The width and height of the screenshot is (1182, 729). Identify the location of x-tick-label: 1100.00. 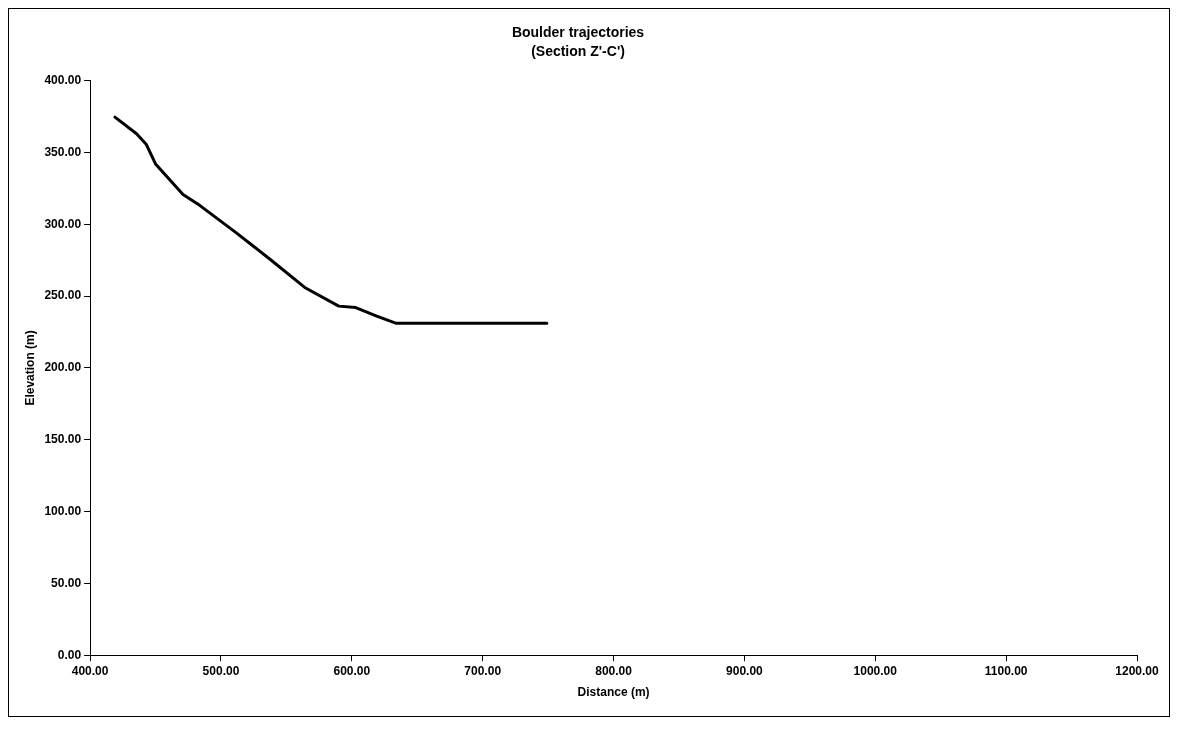
(1006, 670).